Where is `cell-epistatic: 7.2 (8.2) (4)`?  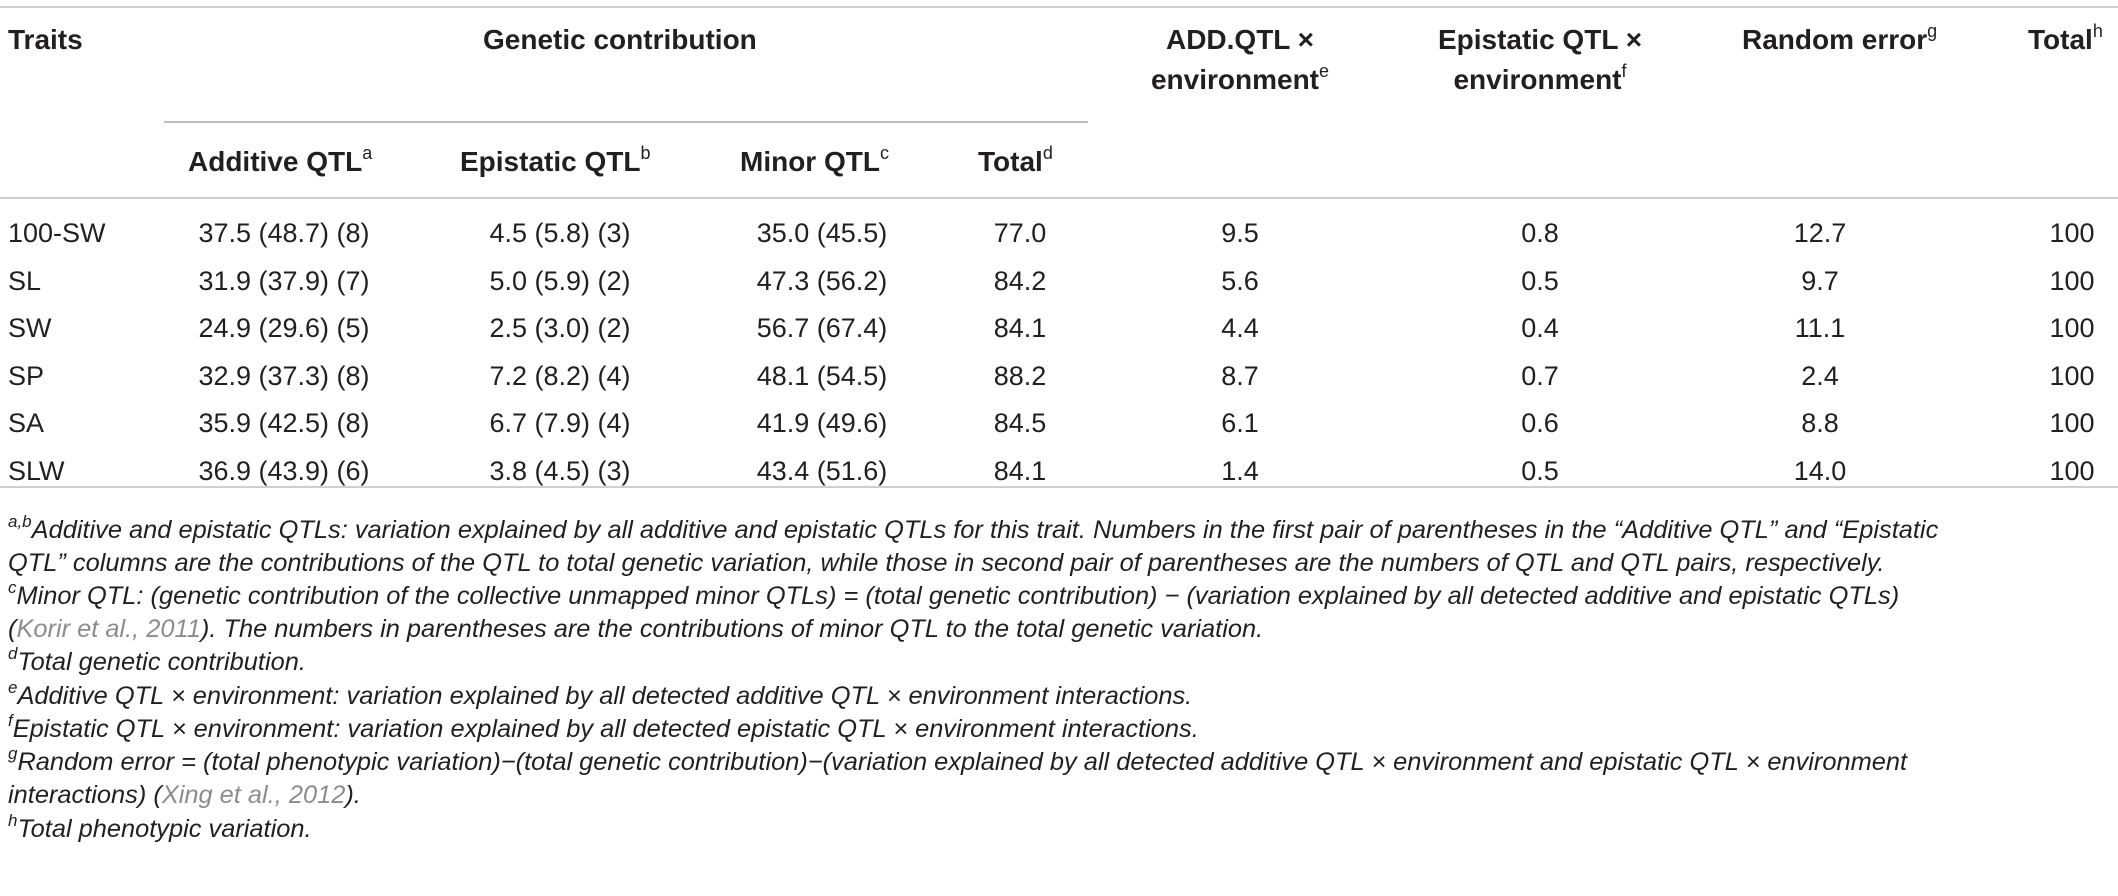
cell-epistatic: 7.2 (8.2) (4) is located at coordinates (560, 375).